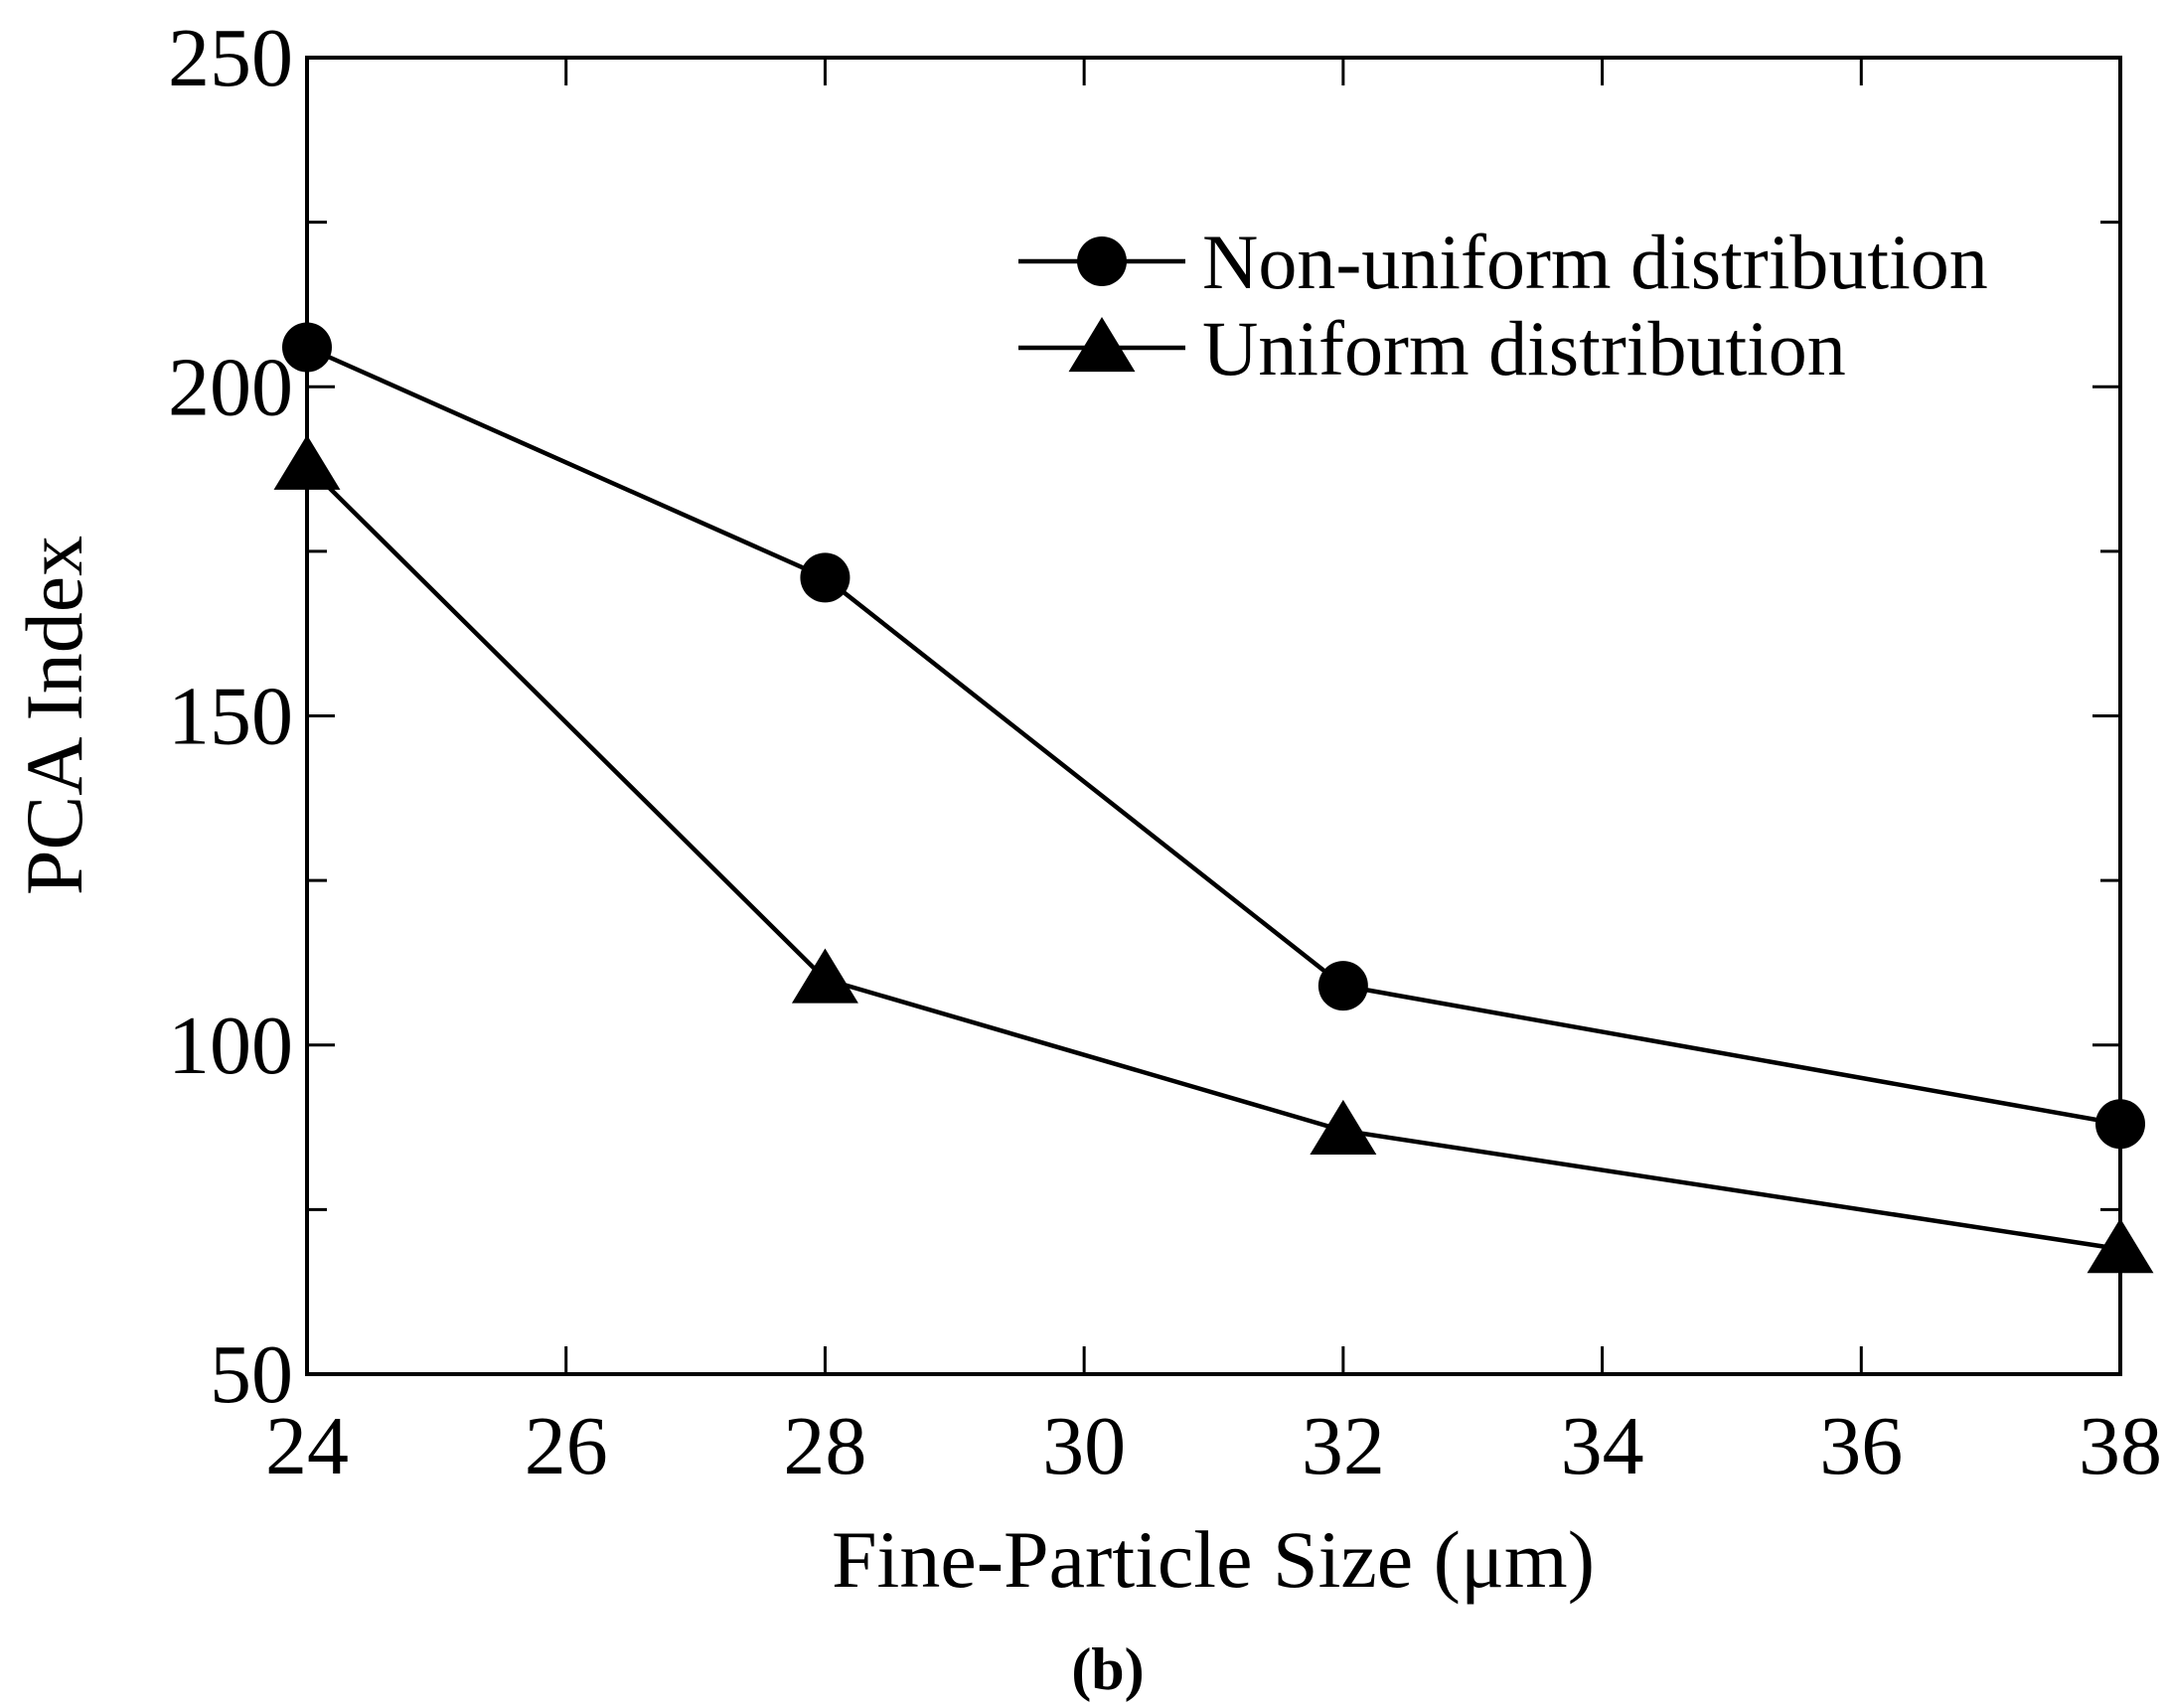 The width and height of the screenshot is (2168, 1708). I want to click on legend-label: Non-uniform distribution, so click(1595, 262).